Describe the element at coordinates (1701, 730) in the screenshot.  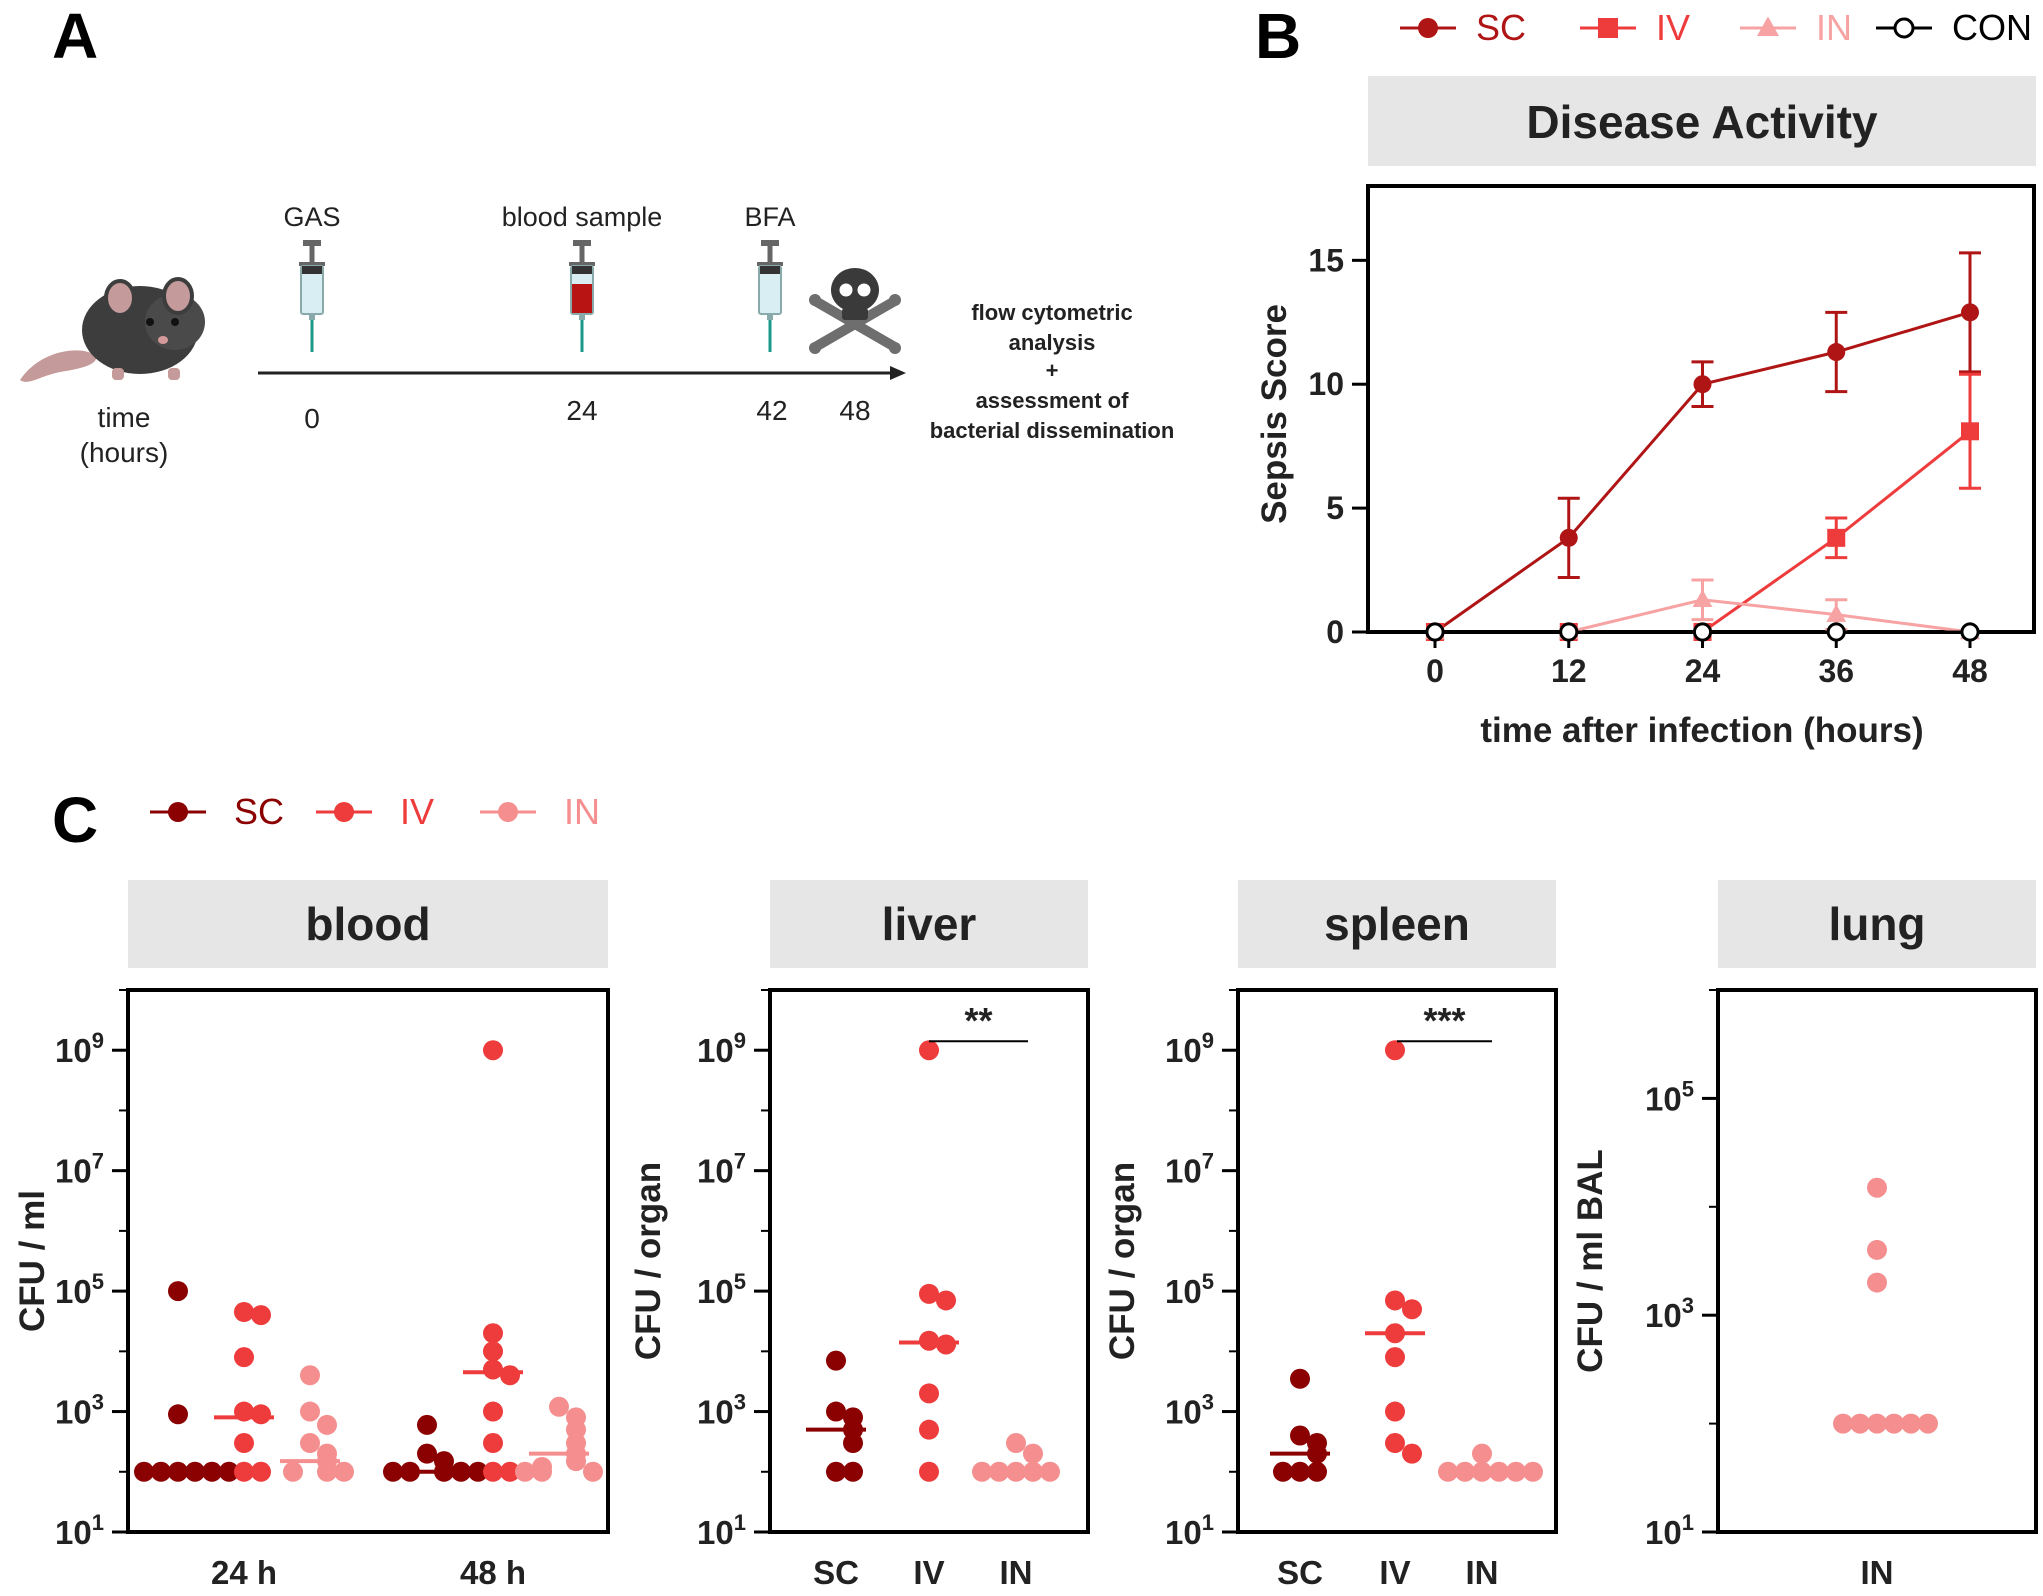
I see `x-axis-label: time after infection (hours)` at that location.